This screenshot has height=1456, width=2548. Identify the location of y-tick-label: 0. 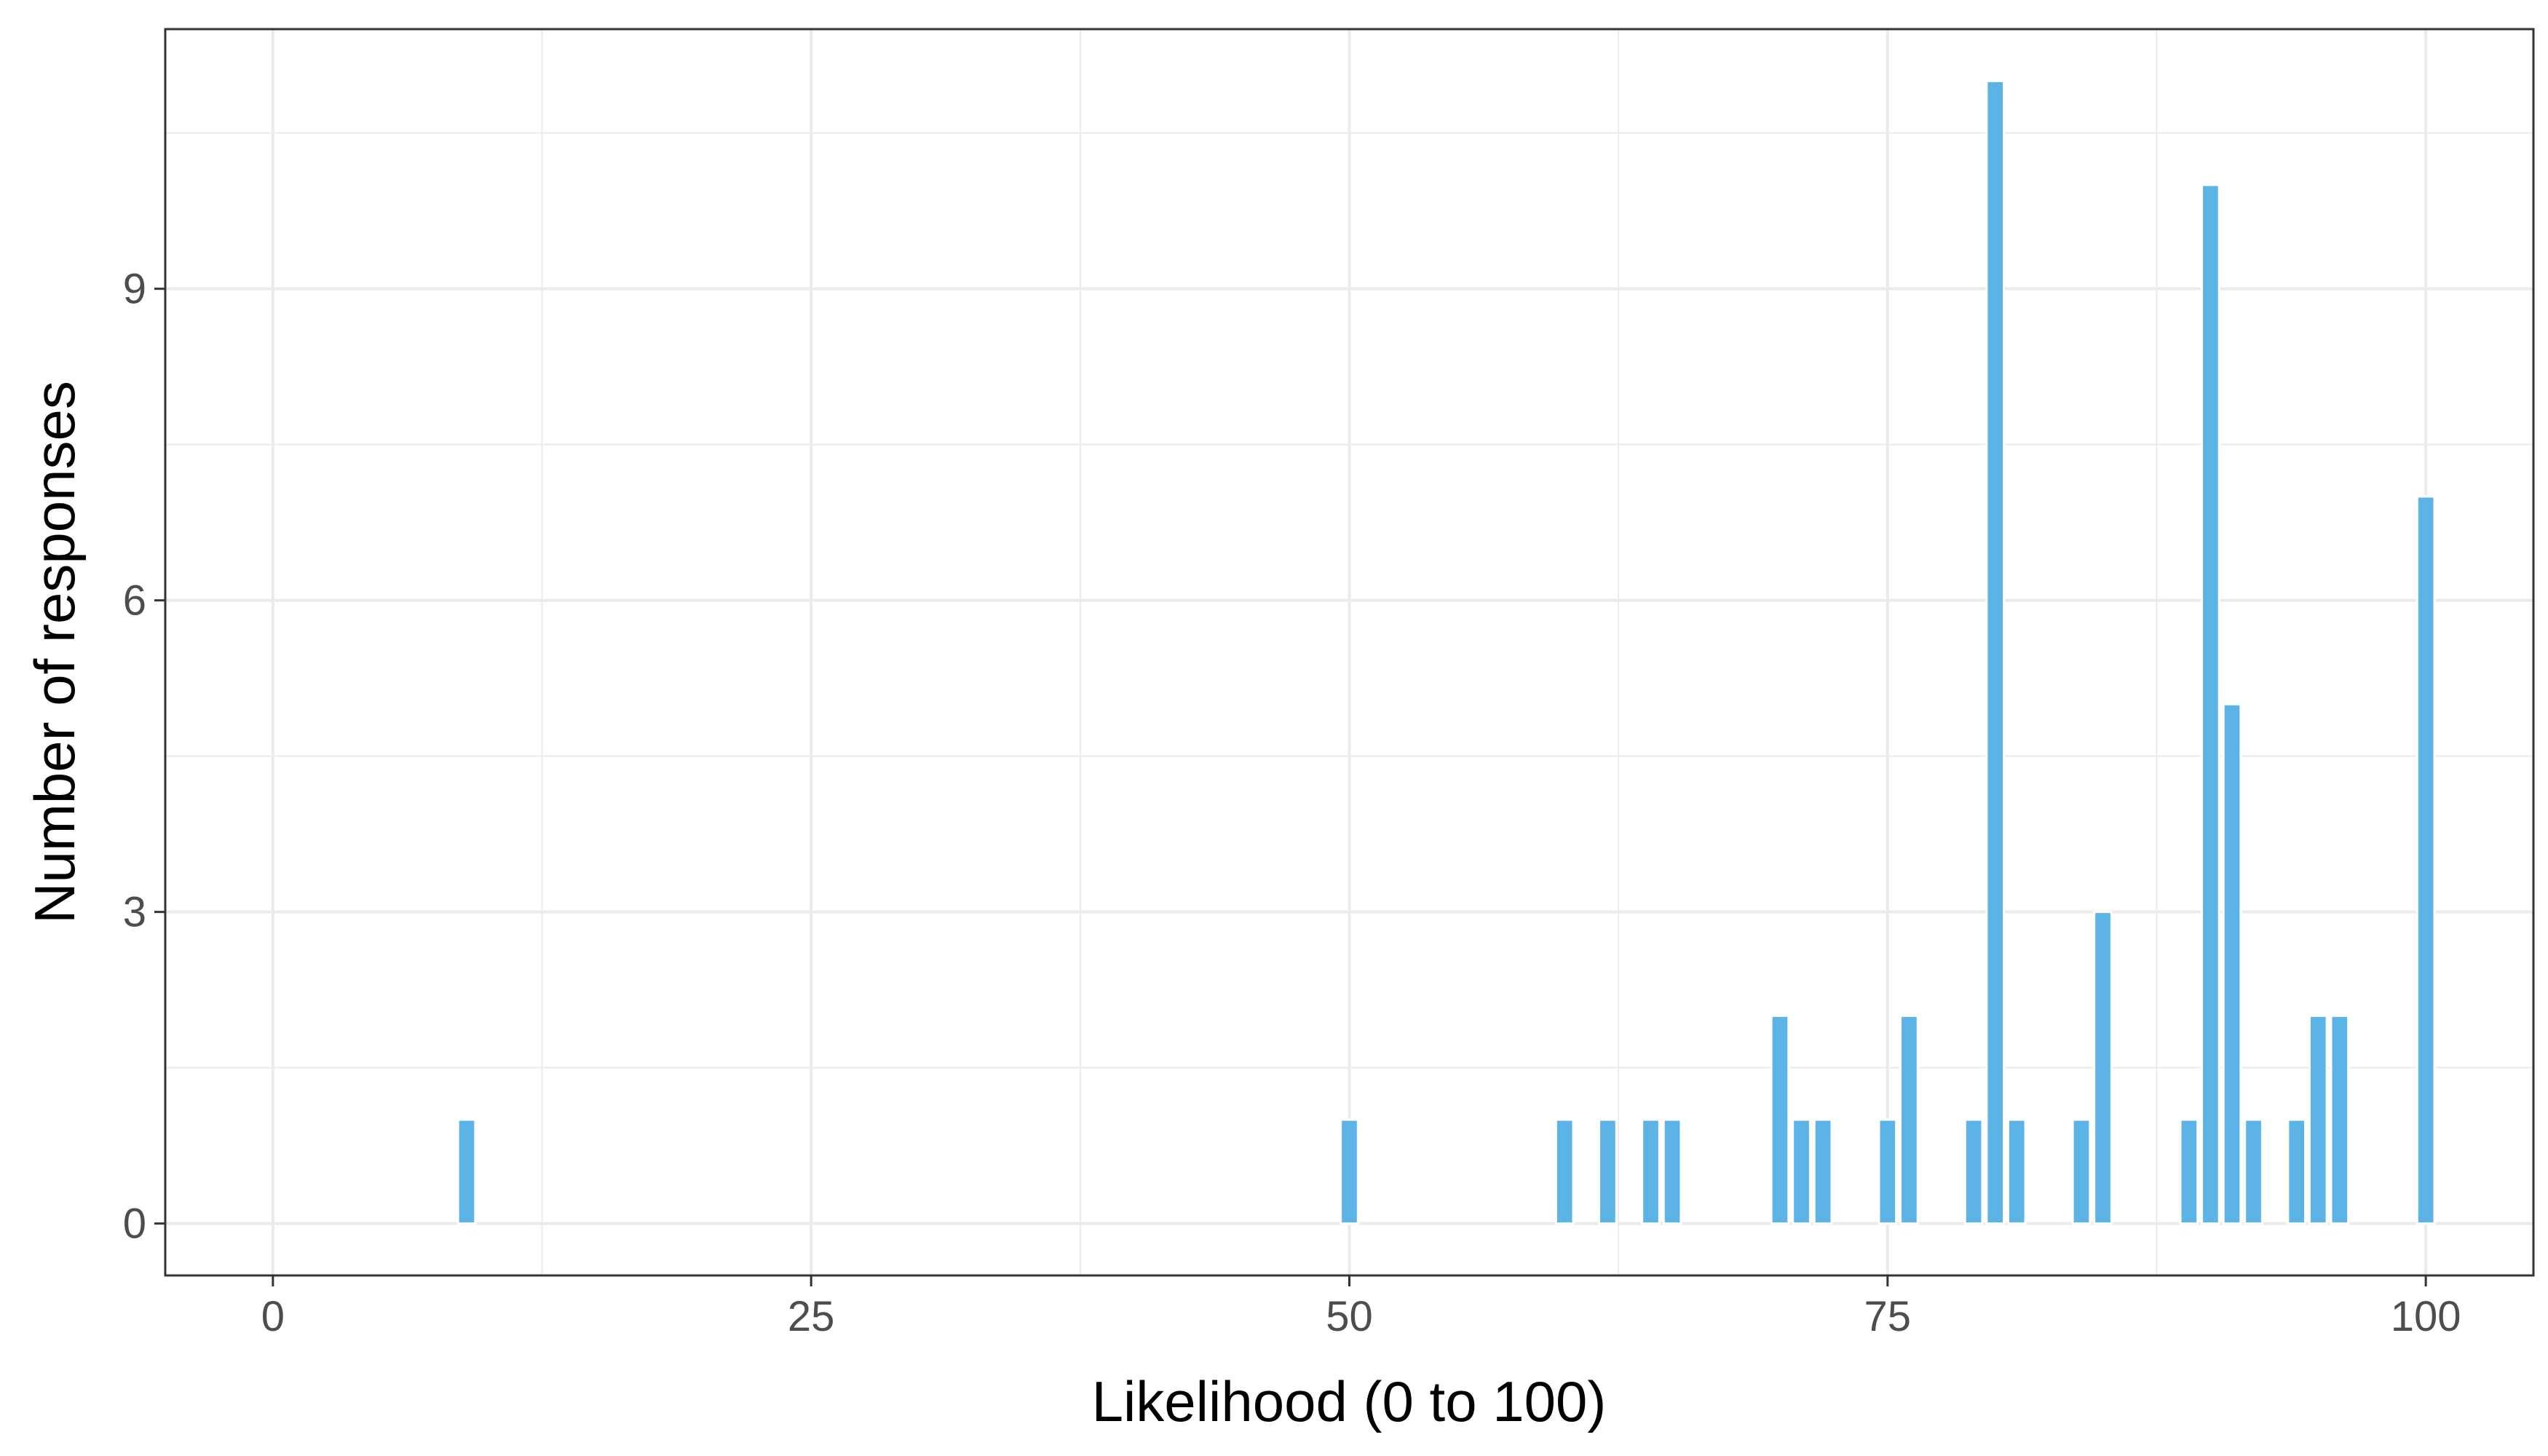
(134, 1224).